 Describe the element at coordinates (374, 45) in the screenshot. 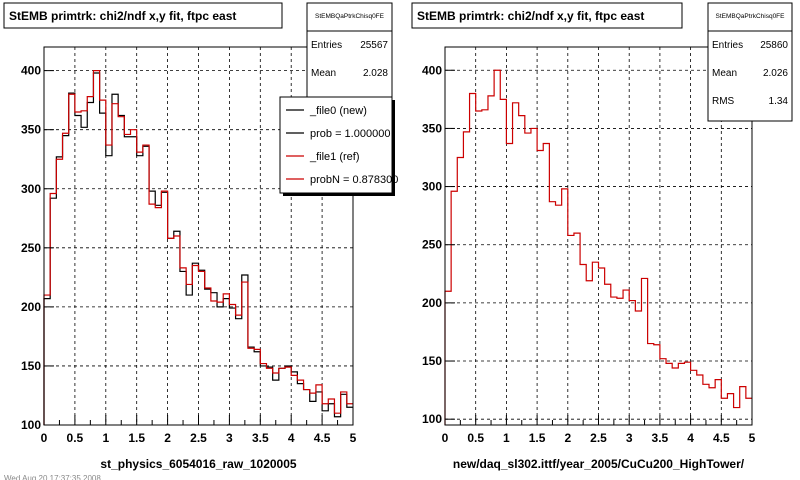

I see `stats-value: 25567` at that location.